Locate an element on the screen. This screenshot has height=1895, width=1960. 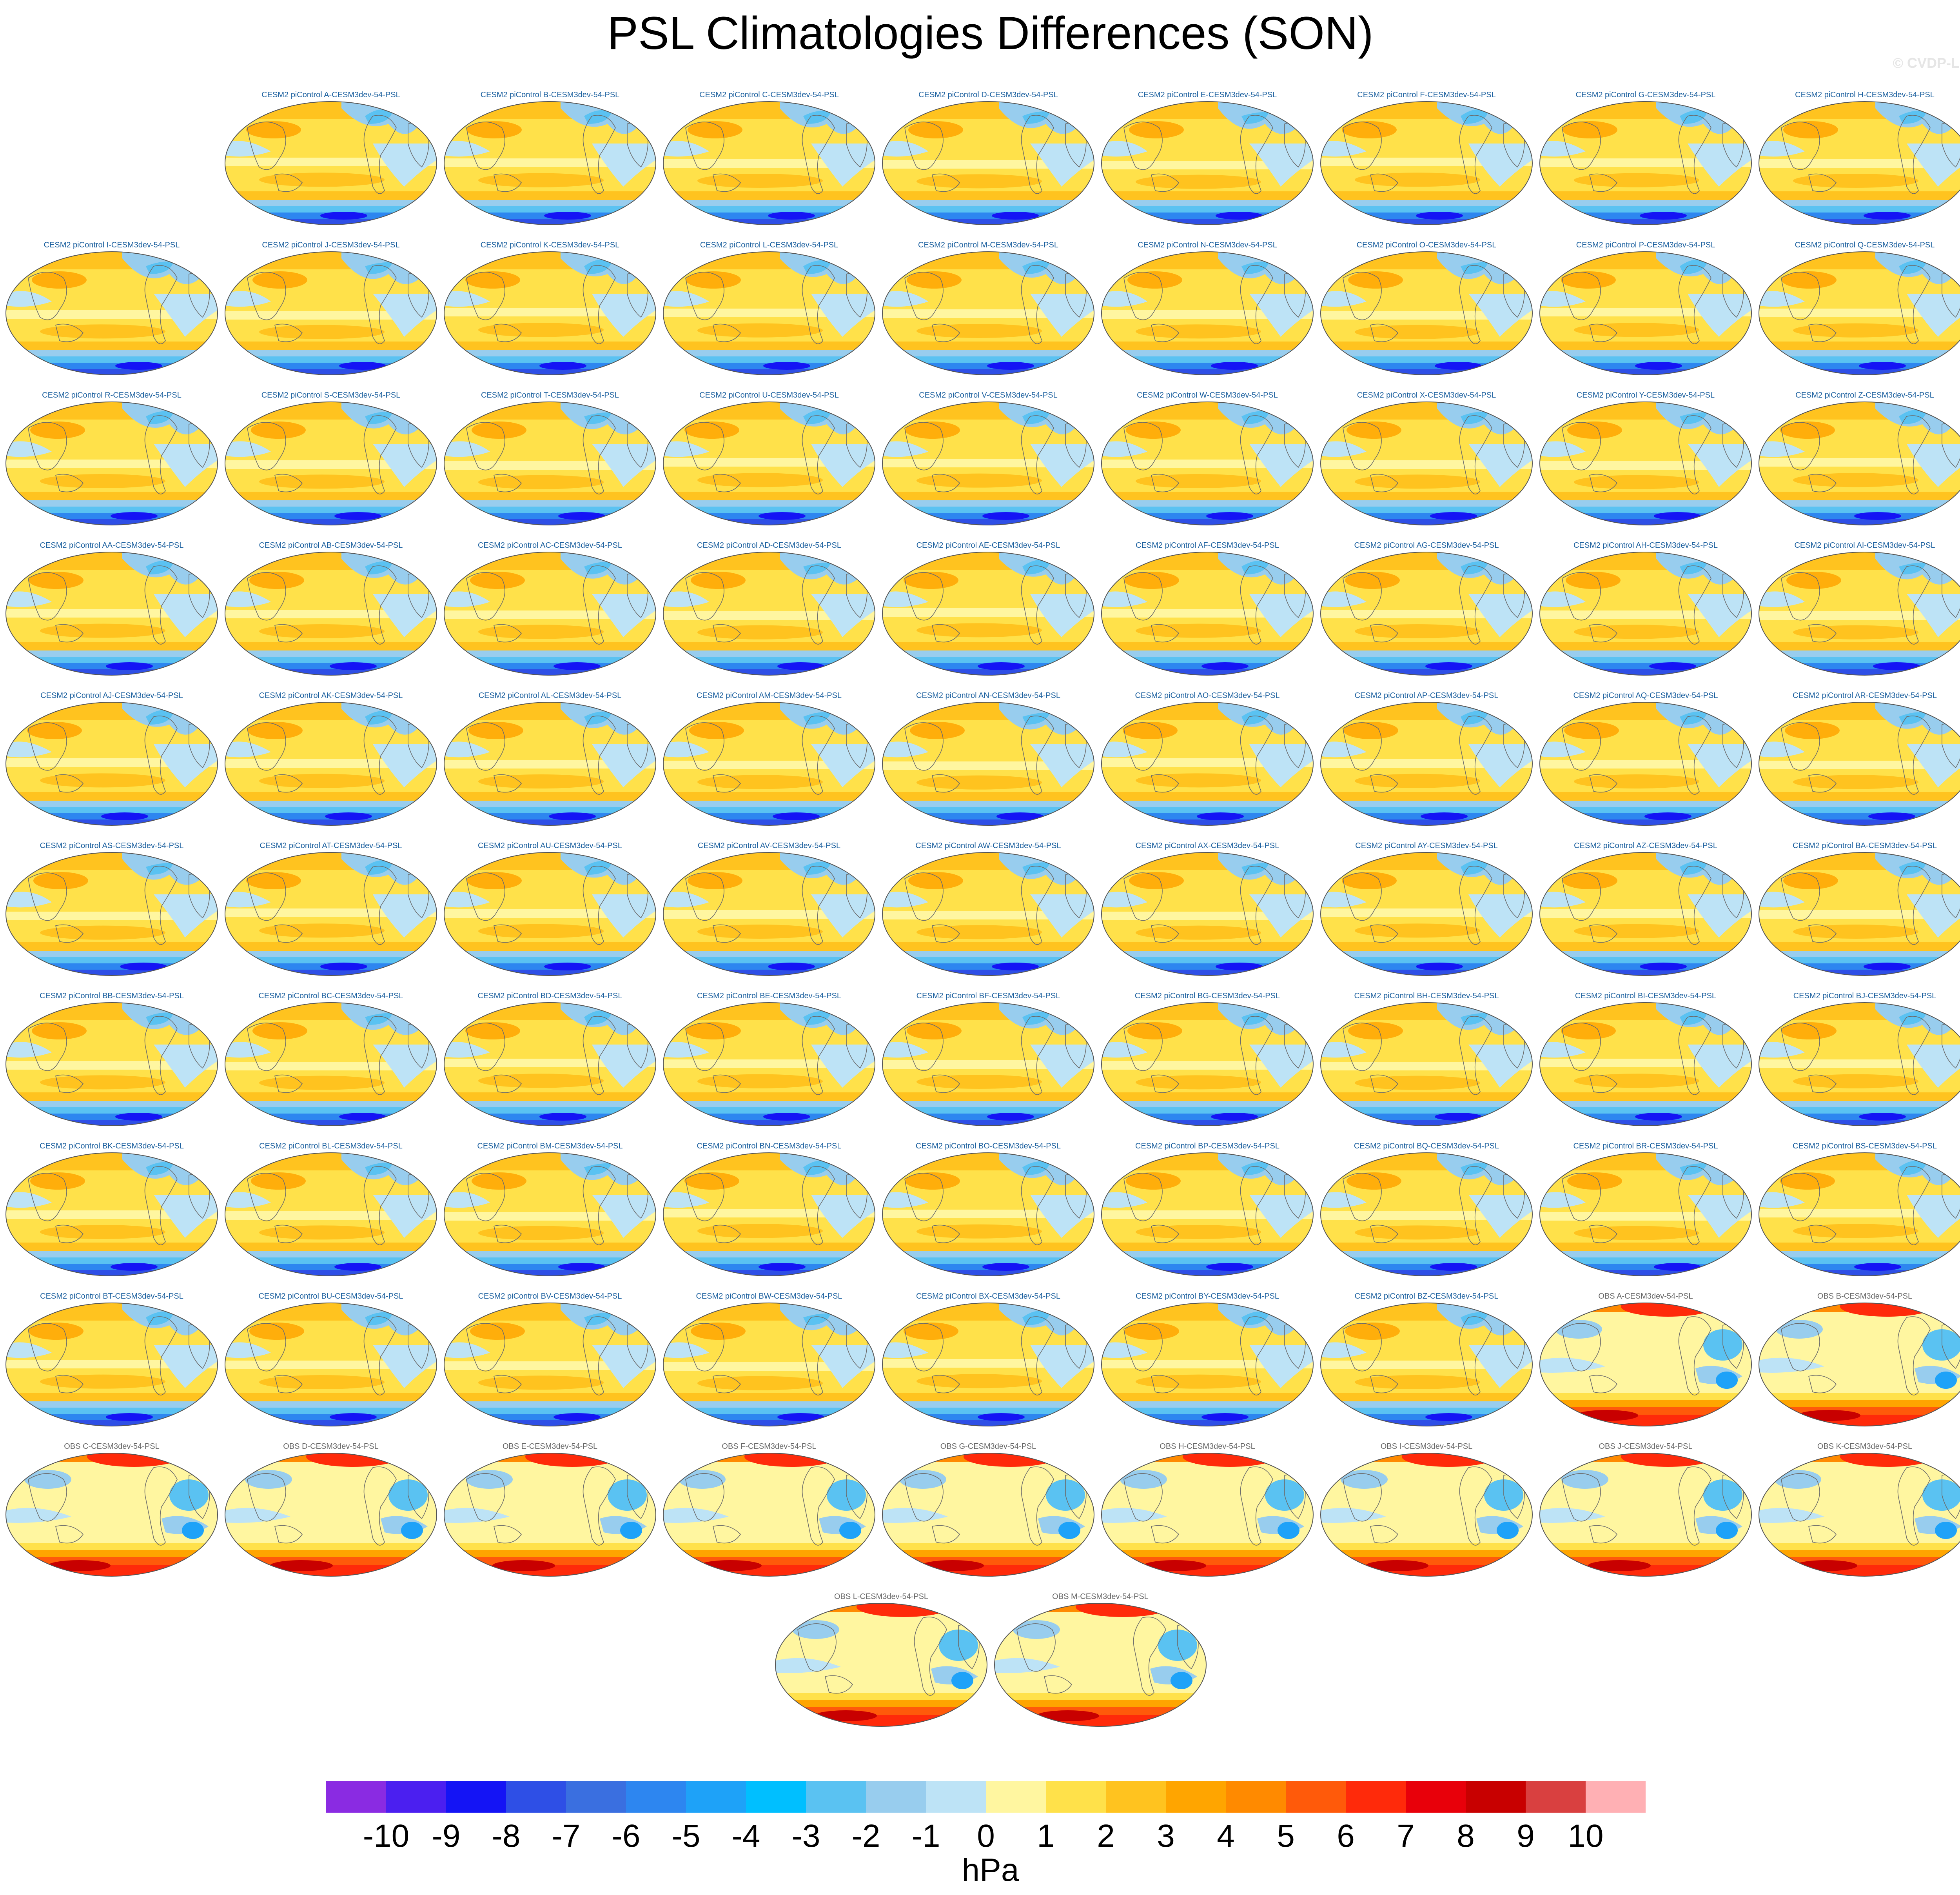
panel-title: CESM2 piControl BO-CESM3dev-54-PSL is located at coordinates (988, 1146).